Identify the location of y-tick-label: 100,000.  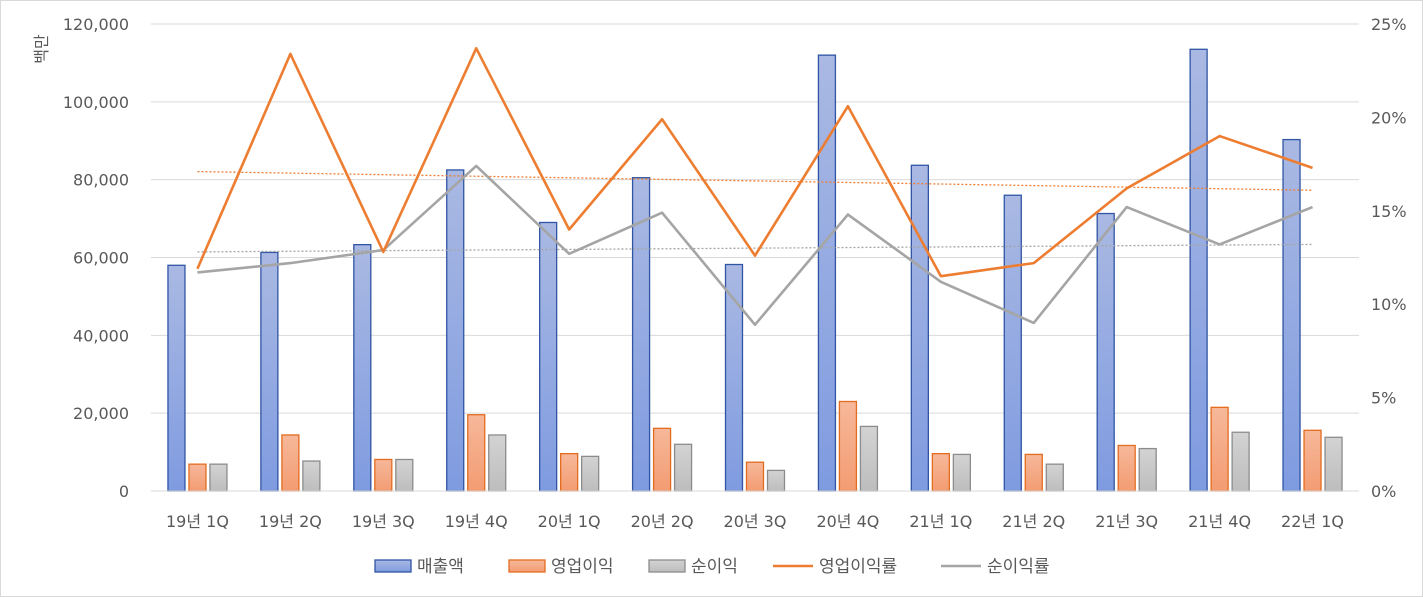
(96, 102).